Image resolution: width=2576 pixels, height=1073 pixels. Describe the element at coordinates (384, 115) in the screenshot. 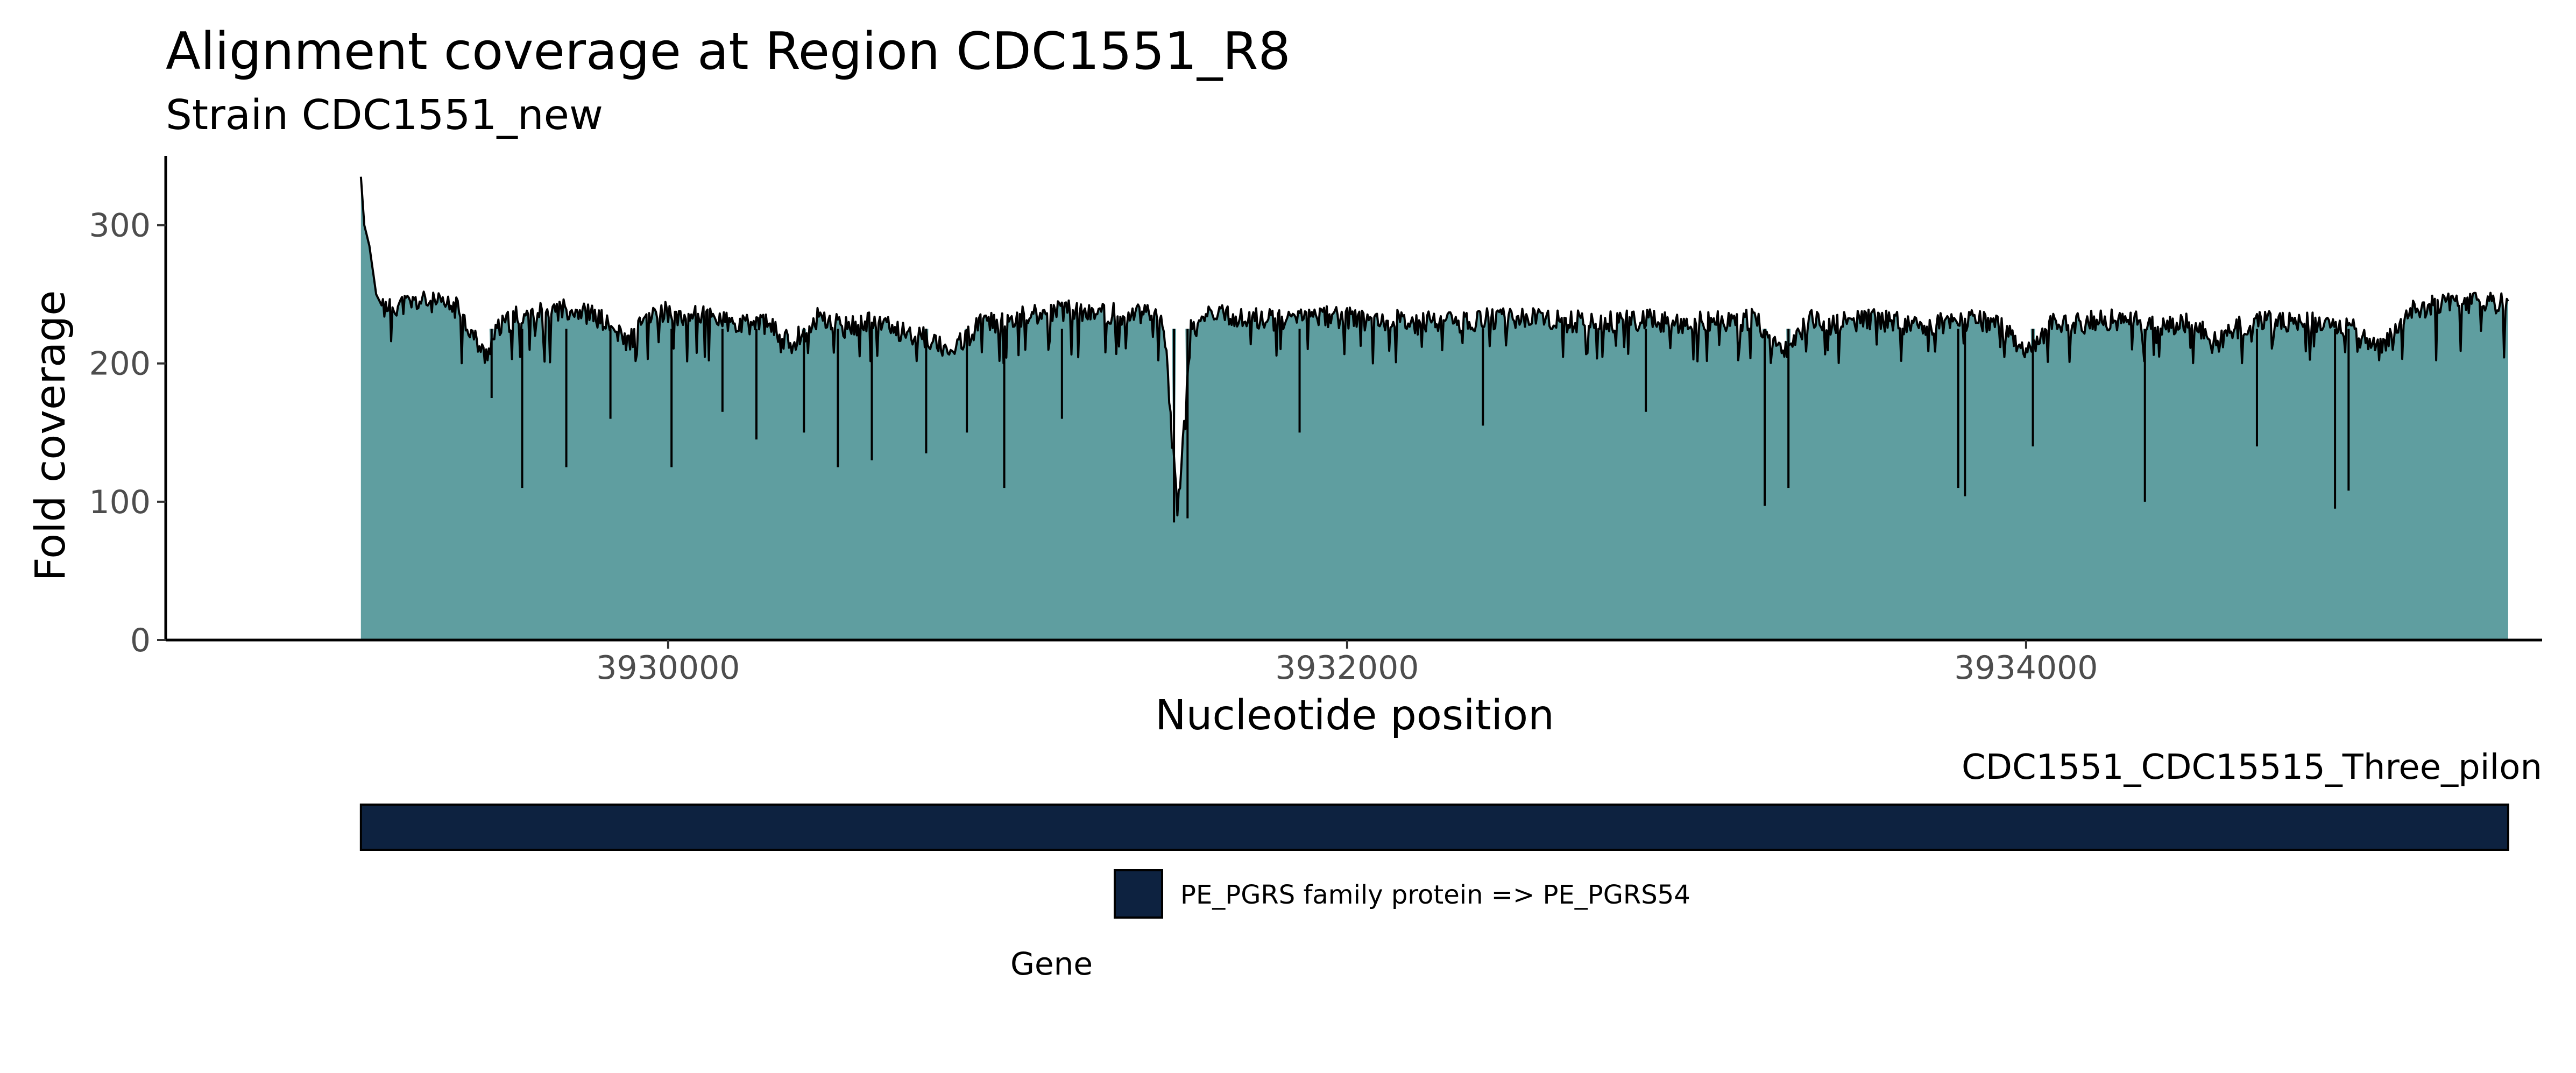

I see `chart-subtitle: Strain CDC1551_new` at that location.